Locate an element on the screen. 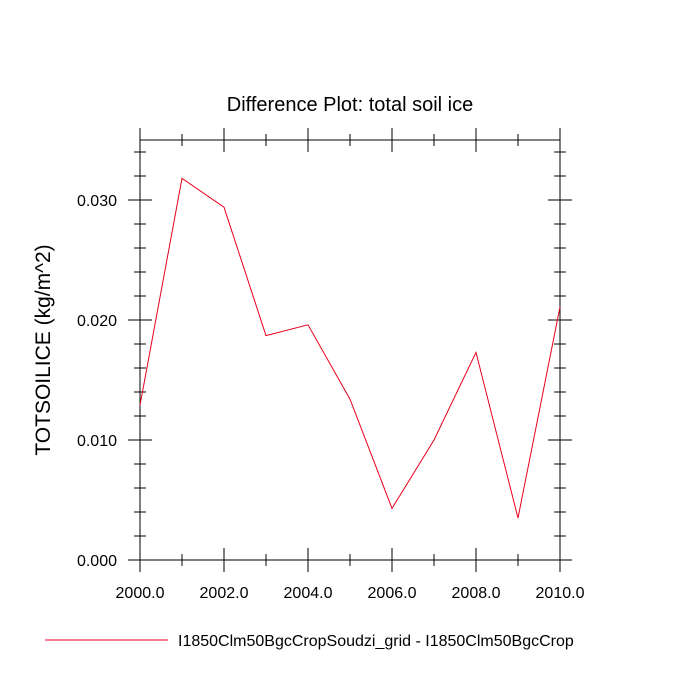 The image size is (700, 700). x-tick-label: 2000.0 is located at coordinates (140, 593).